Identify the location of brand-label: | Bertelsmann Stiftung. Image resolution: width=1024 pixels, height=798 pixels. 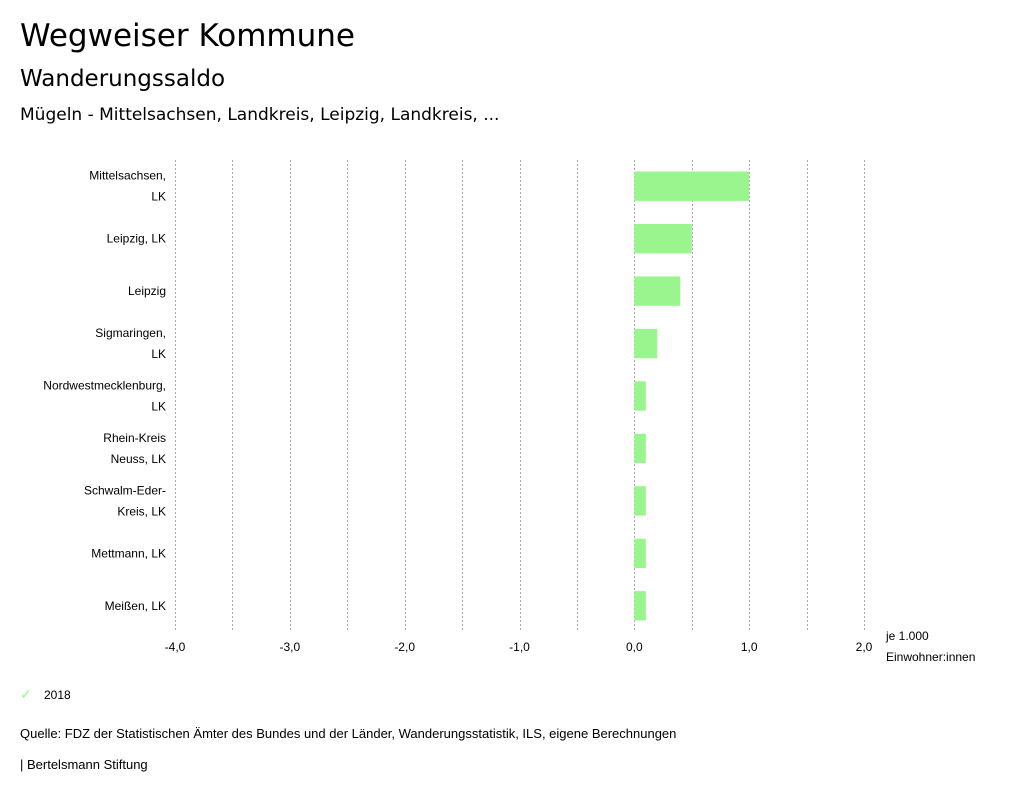
(84, 764).